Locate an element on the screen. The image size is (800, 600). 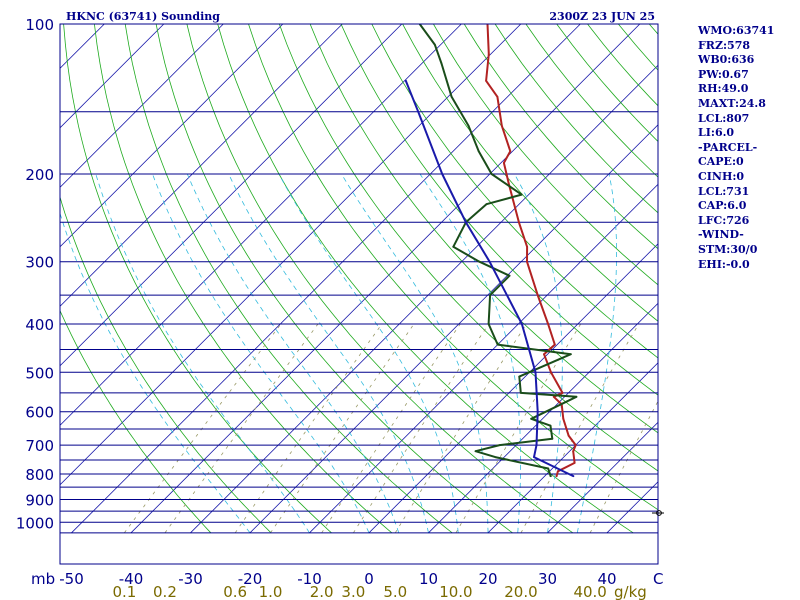
temperature-profile-line is located at coordinates (531, 251).